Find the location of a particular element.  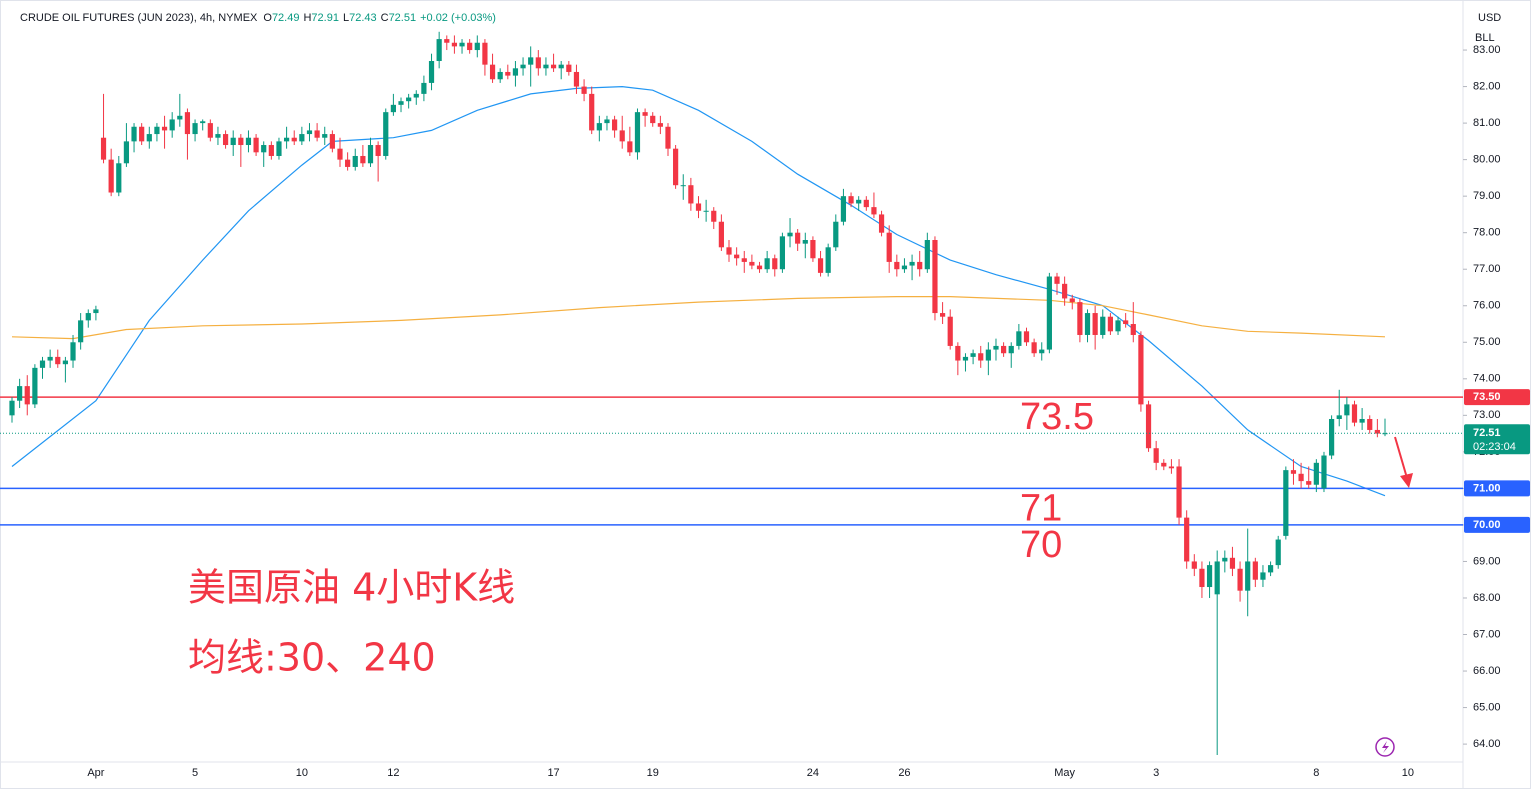

y-tick-label: 78.00 is located at coordinates (1487, 233).